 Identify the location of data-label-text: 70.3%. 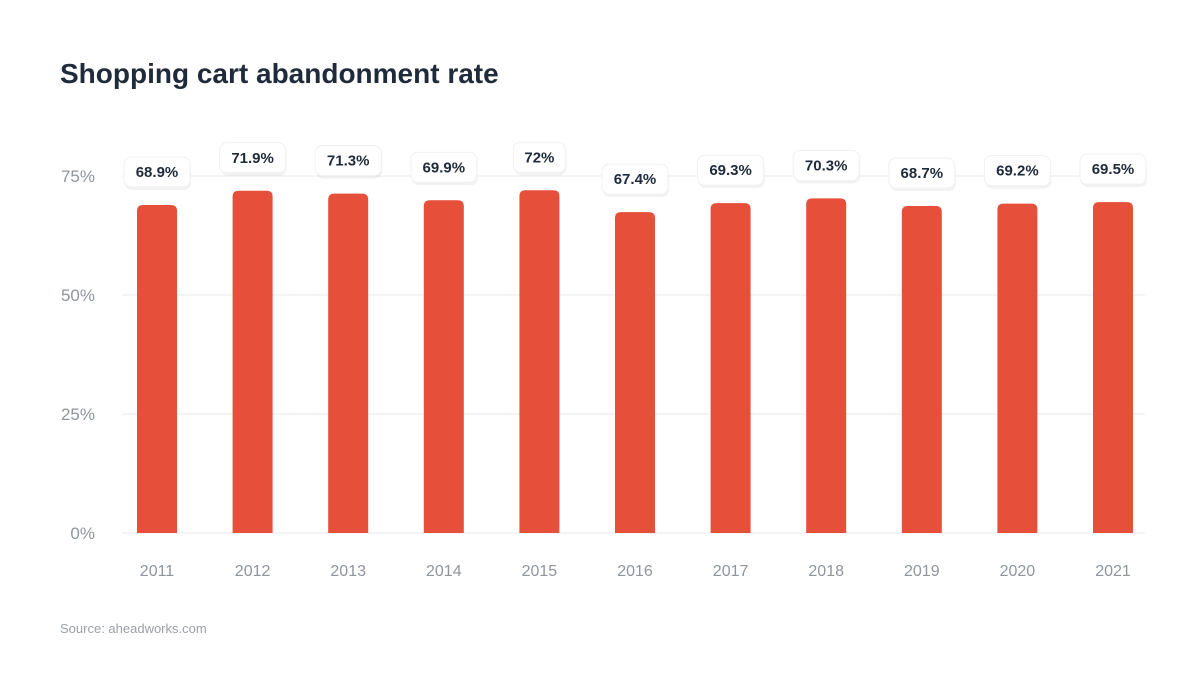
(826, 165).